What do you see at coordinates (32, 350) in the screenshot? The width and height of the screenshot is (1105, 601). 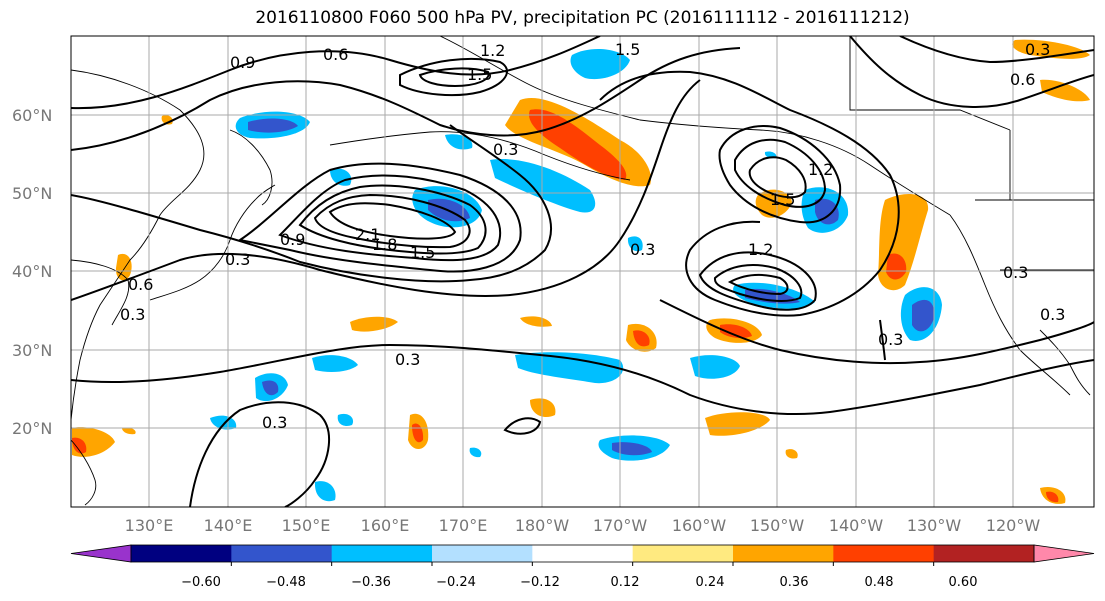 I see `lat-label: 30°N` at bounding box center [32, 350].